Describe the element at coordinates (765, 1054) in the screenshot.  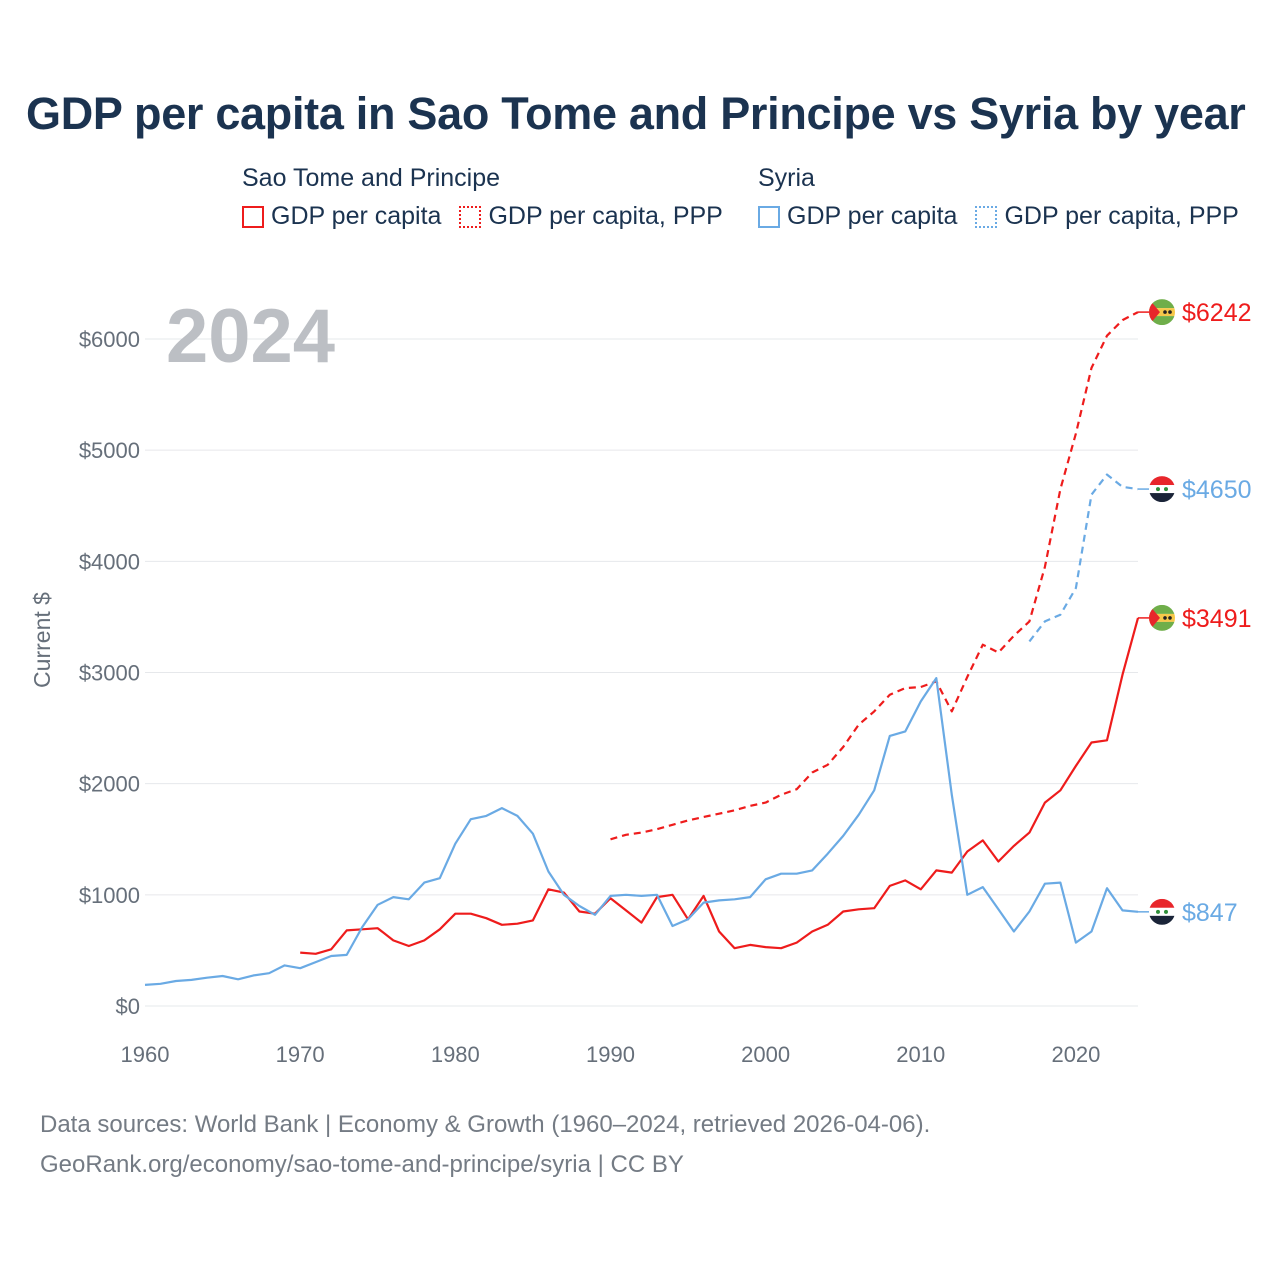
I see `x-tick-label: 2000` at that location.